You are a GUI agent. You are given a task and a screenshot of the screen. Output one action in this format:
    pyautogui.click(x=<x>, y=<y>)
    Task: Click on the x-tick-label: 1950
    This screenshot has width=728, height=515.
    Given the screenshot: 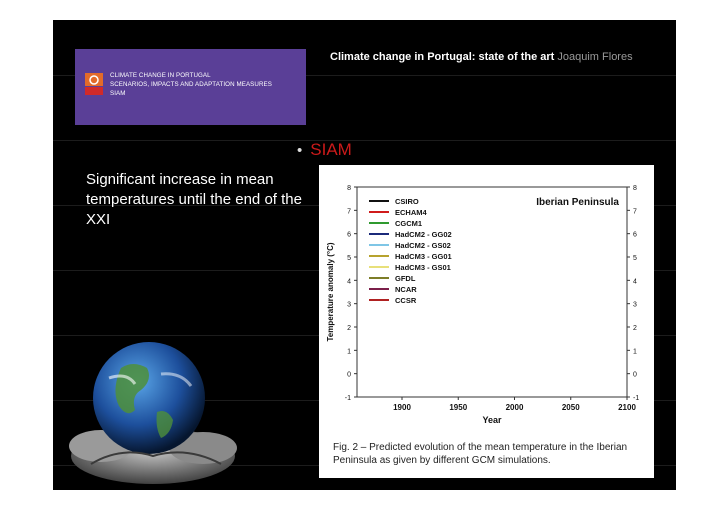 What is the action you would take?
    pyautogui.click(x=458, y=407)
    